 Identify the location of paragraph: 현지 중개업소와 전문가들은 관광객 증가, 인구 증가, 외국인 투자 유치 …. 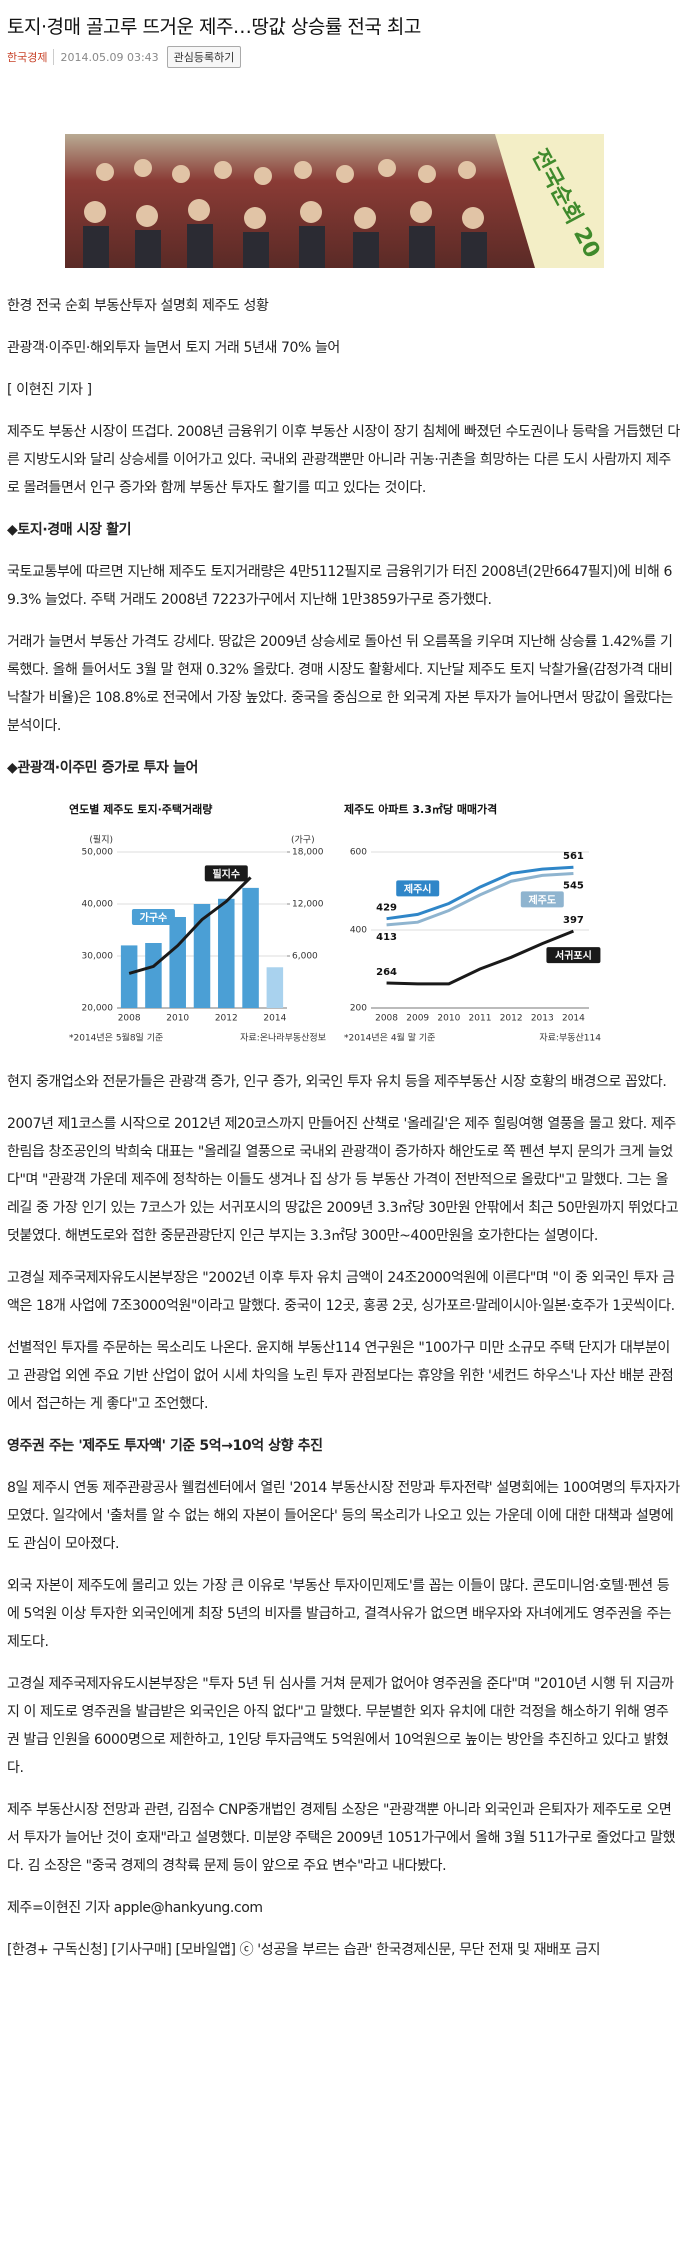
(337, 1082).